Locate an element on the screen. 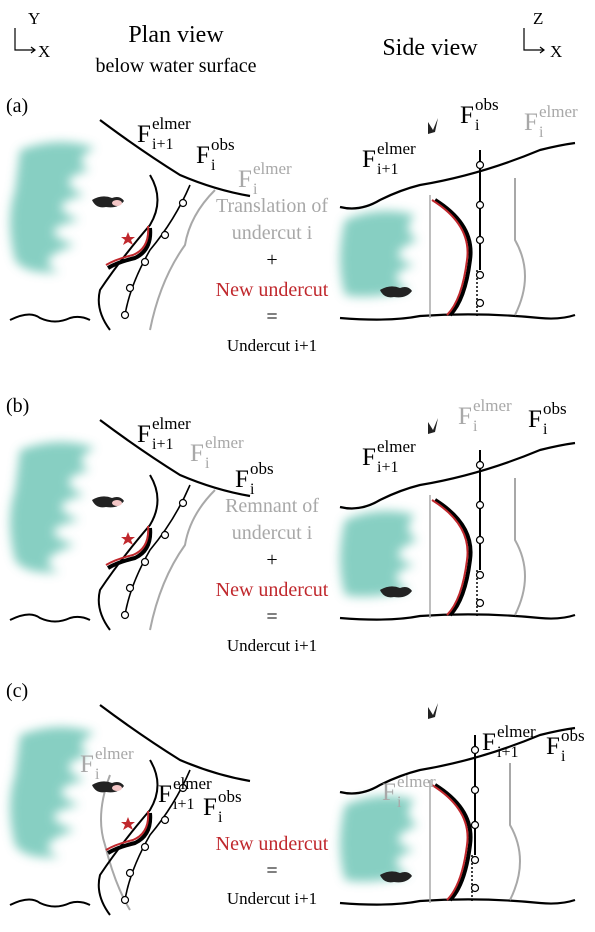  seal-face is located at coordinates (117, 203).